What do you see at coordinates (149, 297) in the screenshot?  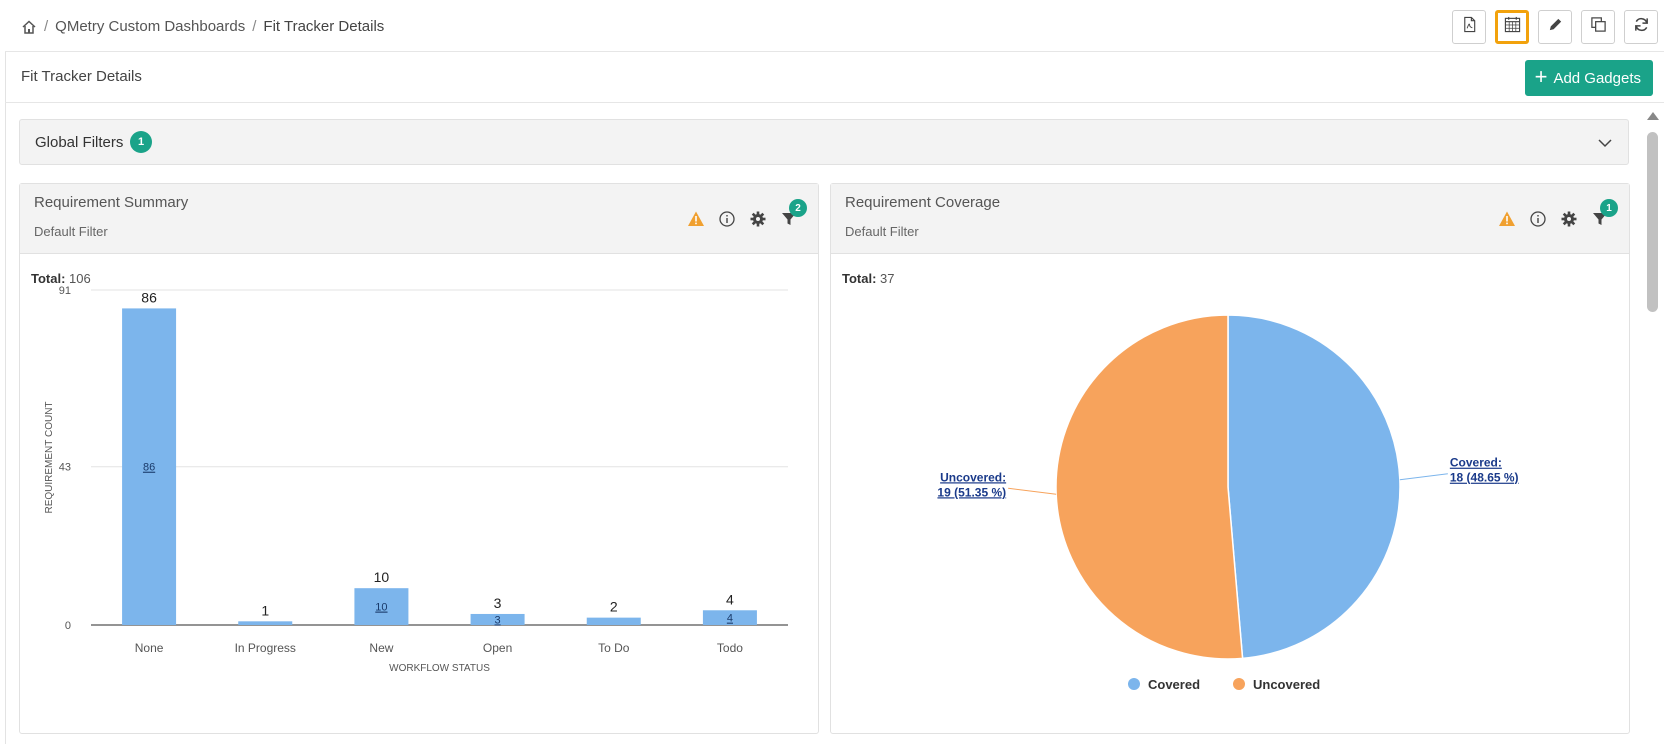 I see `bar-value-label: 86` at bounding box center [149, 297].